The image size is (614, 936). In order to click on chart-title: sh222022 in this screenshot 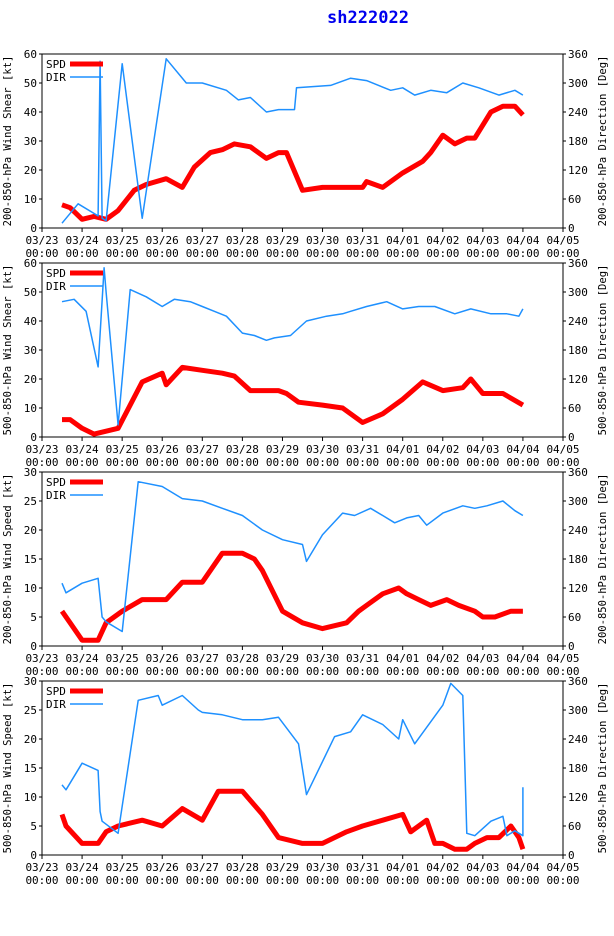, I will do `click(368, 18)`.